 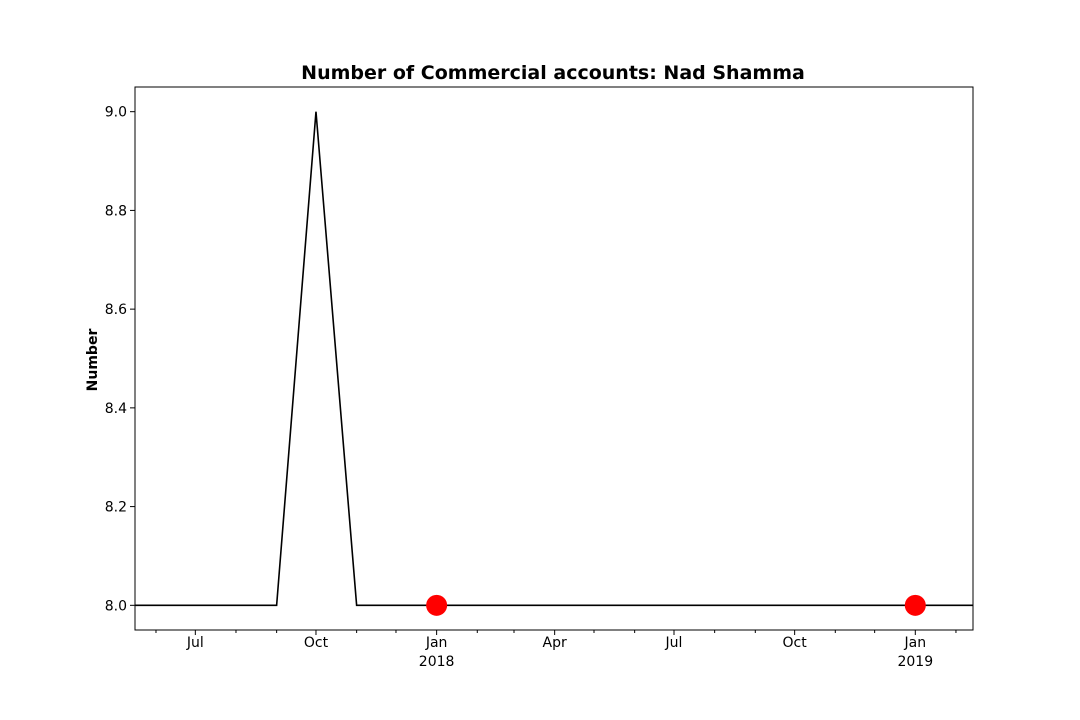 What do you see at coordinates (915, 662) in the screenshot?
I see `x-tick-sublabel-6: 2019` at bounding box center [915, 662].